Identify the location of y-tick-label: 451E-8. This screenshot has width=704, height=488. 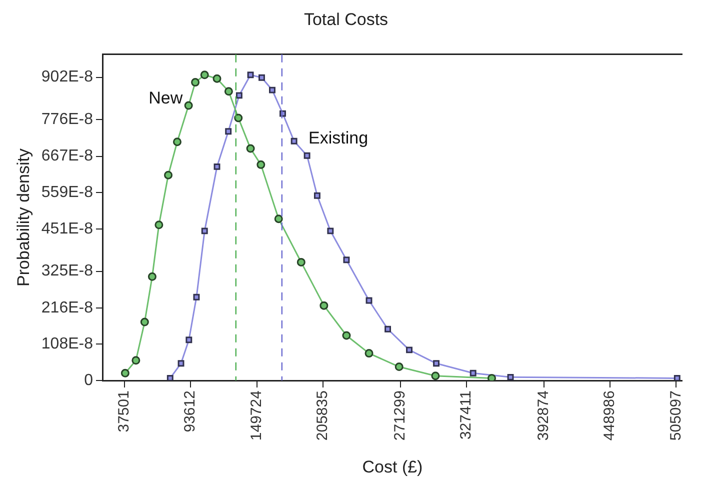
(67, 229).